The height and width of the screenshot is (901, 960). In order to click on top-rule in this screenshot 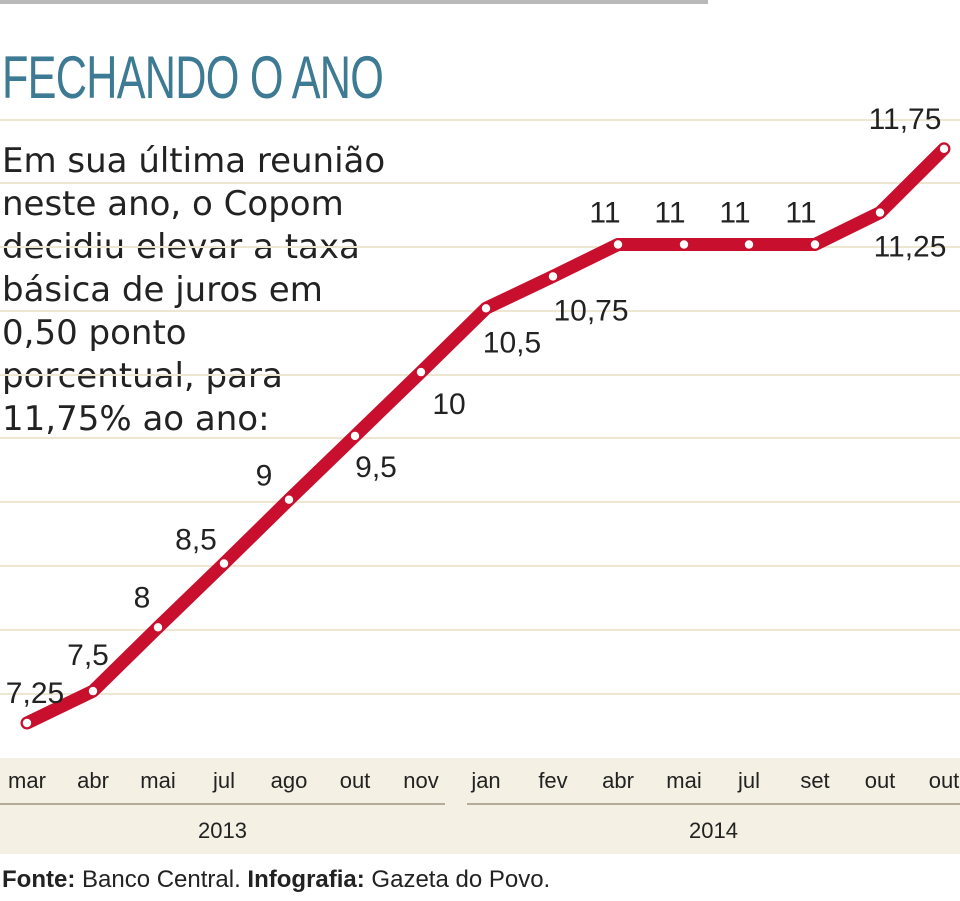, I will do `click(354, 2)`.